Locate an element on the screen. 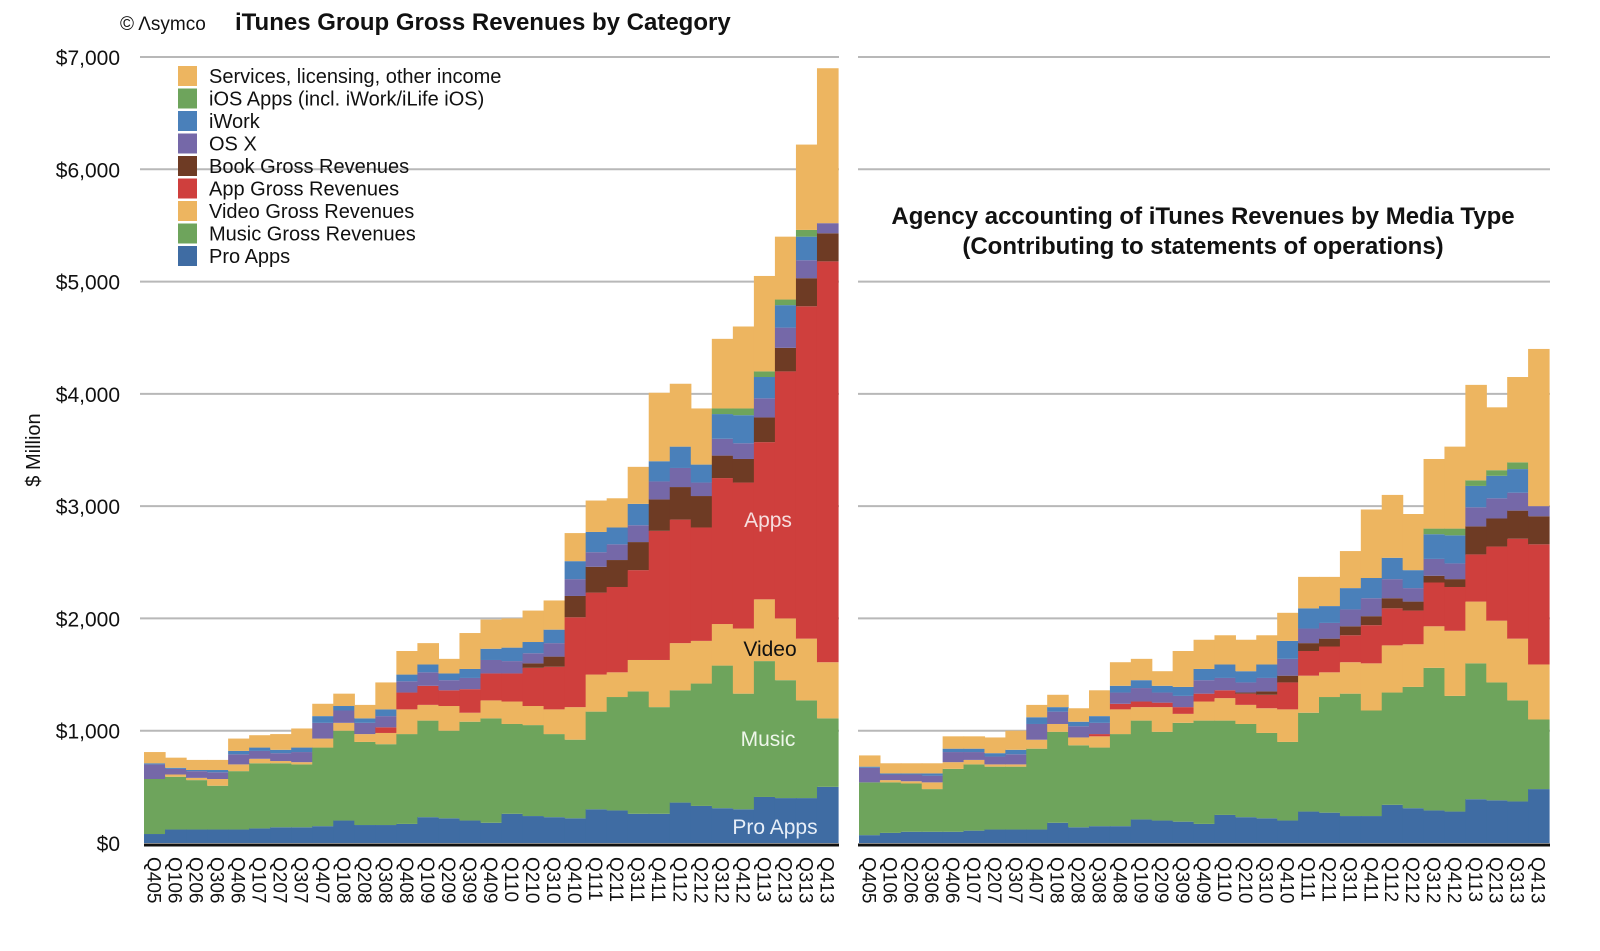 The image size is (1600, 951). right-x-tick-label: Q213 is located at coordinates (1495, 880).